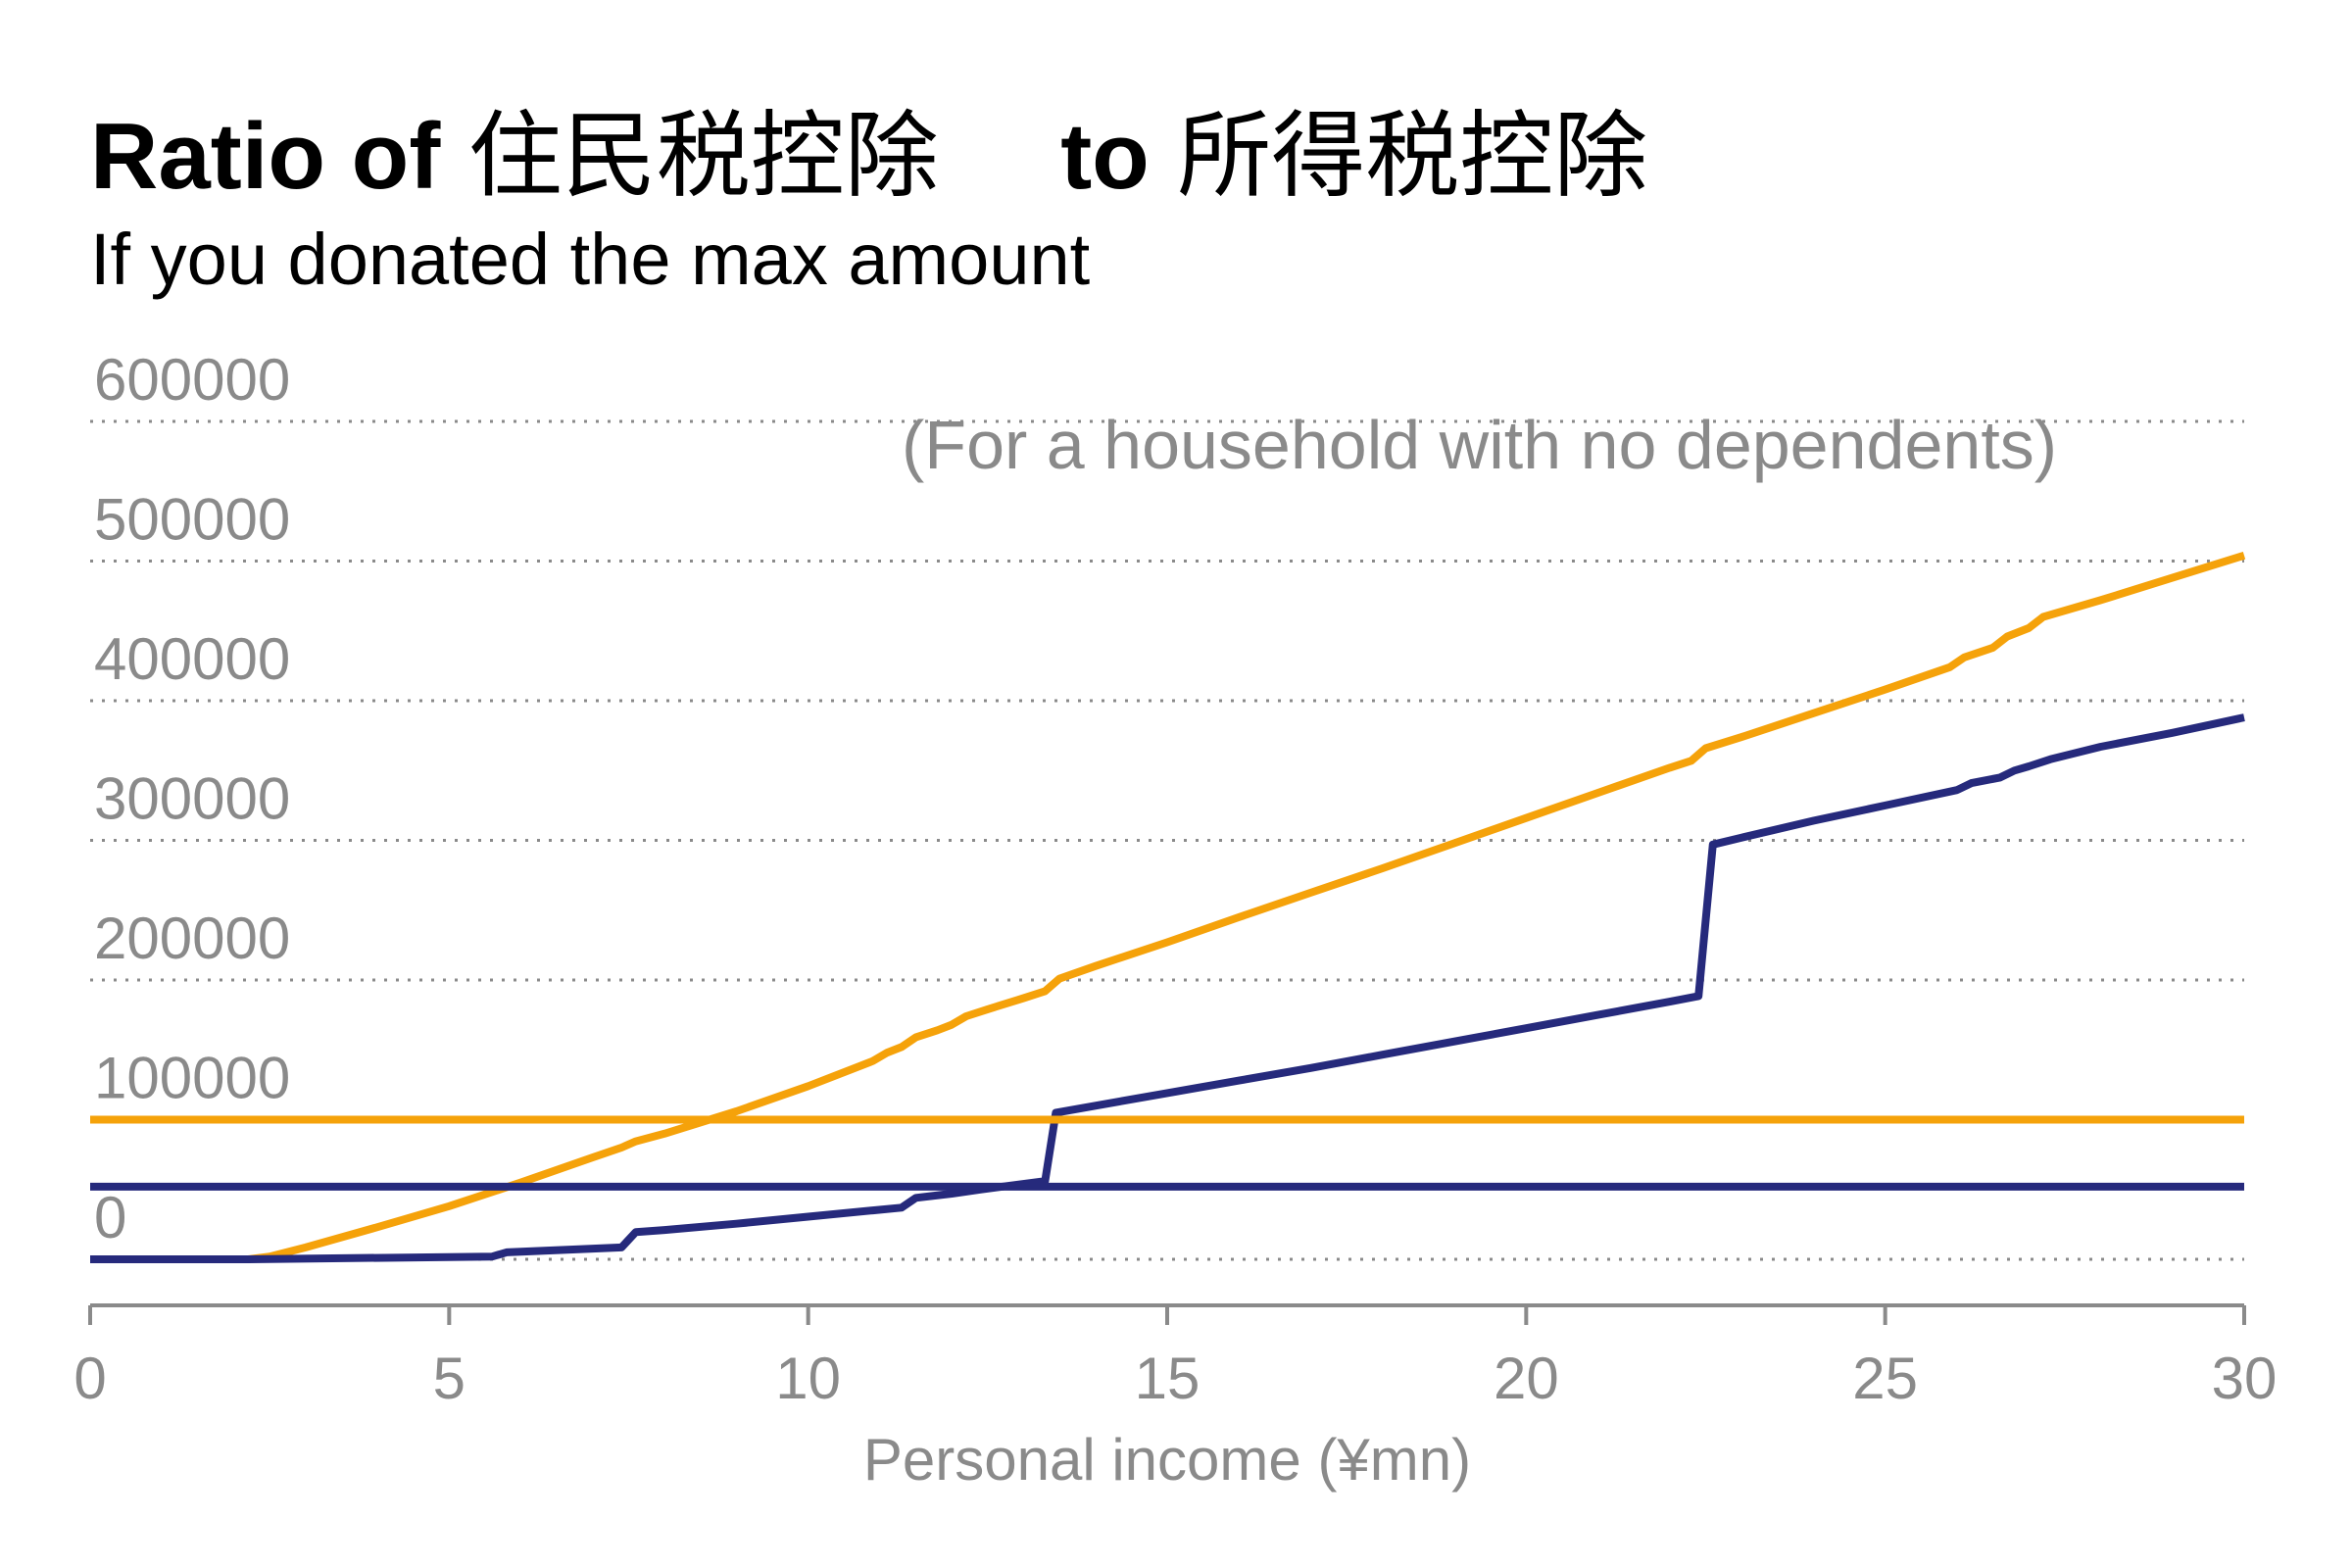  Describe the element at coordinates (192, 938) in the screenshot. I see `y-tick-label: 200000` at that location.